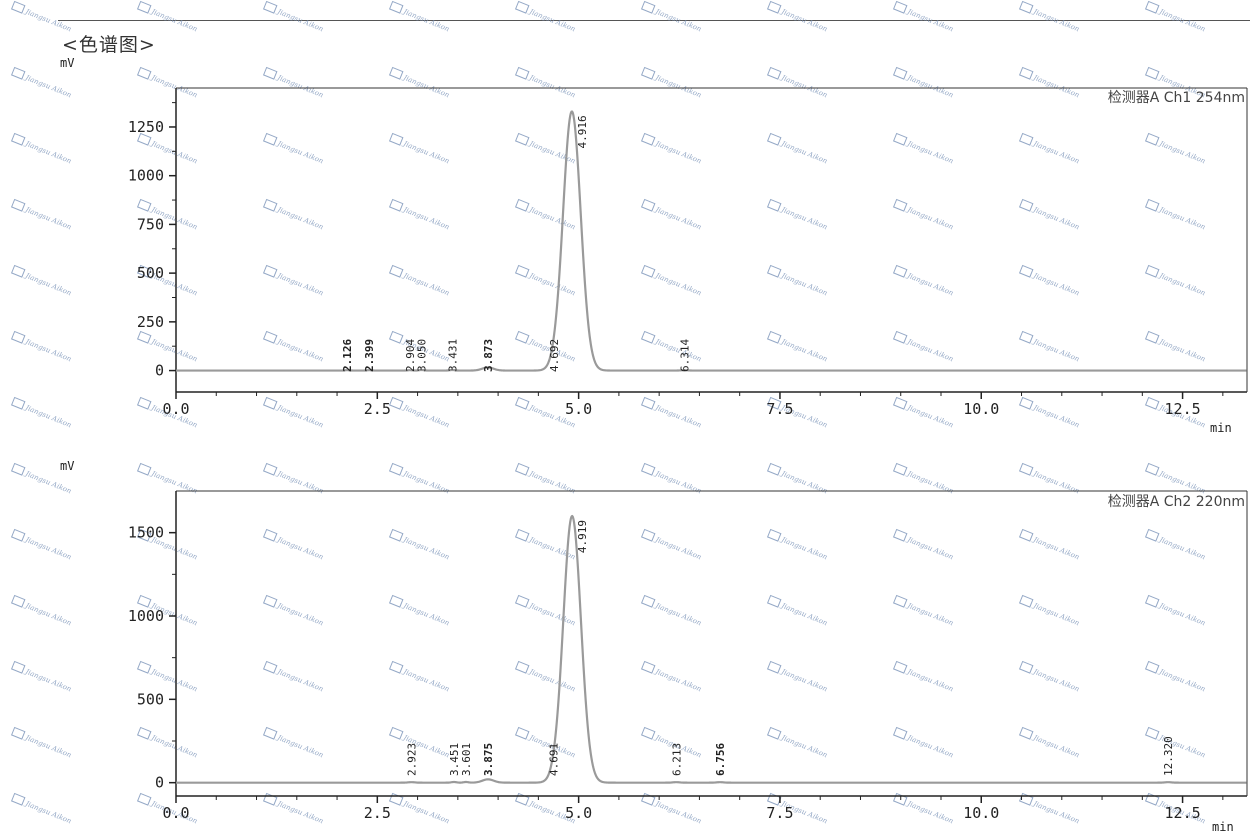 The height and width of the screenshot is (833, 1250). I want to click on peak-retention-label: 6.314, so click(684, 355).